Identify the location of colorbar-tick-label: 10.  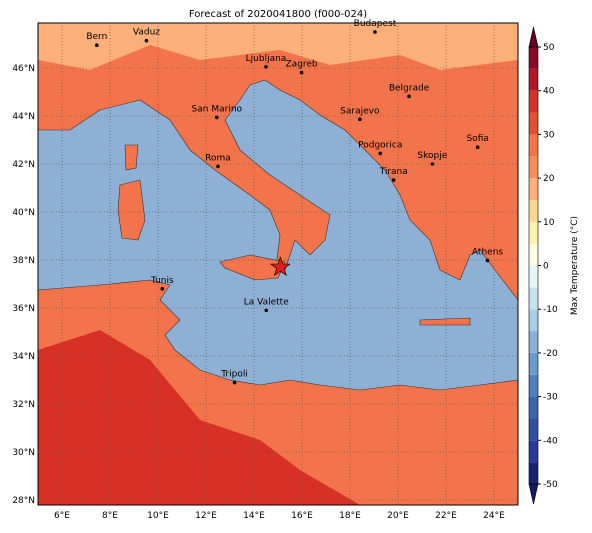
(549, 223).